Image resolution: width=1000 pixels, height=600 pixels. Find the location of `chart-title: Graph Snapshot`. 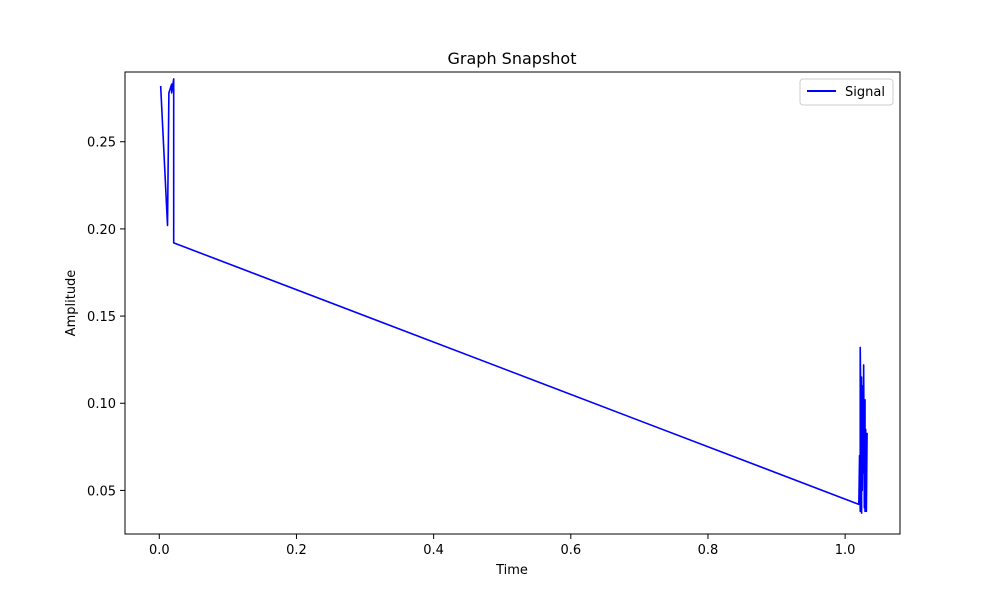

chart-title: Graph Snapshot is located at coordinates (512, 58).